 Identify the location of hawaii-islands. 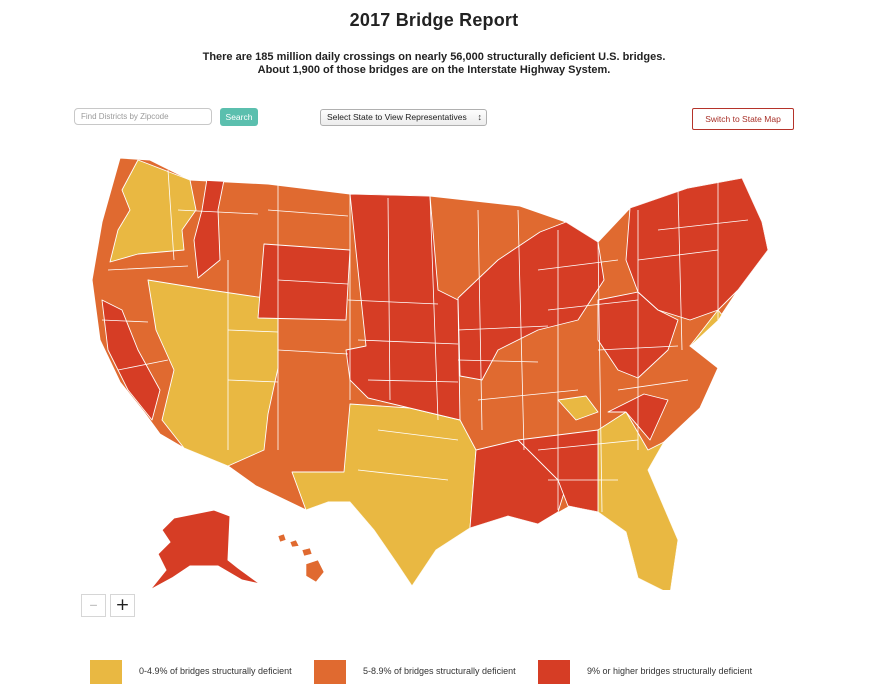
(301, 558).